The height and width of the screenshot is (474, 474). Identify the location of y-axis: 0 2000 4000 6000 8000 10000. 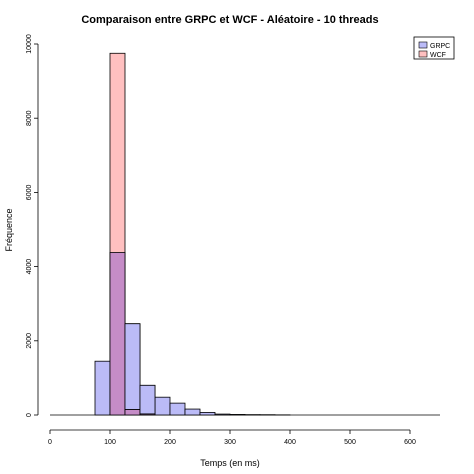
(32, 225).